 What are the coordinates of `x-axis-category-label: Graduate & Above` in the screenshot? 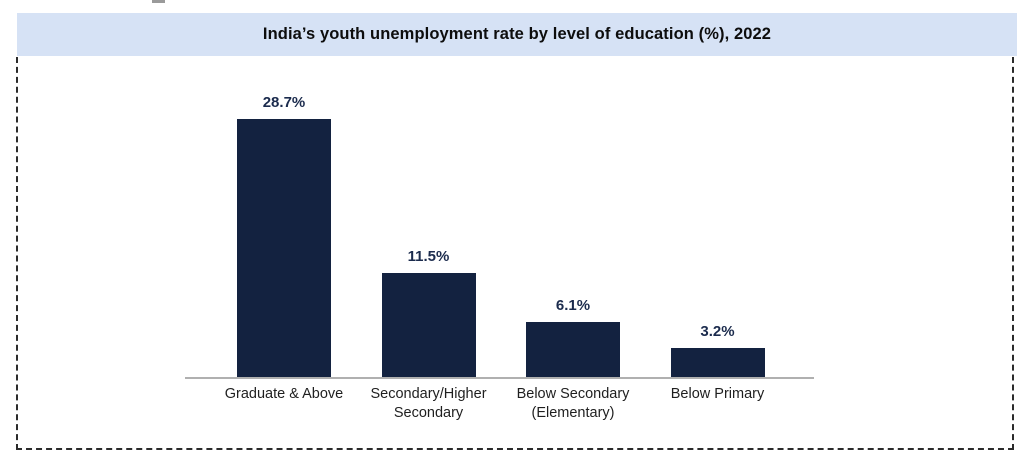 It's located at (284, 394).